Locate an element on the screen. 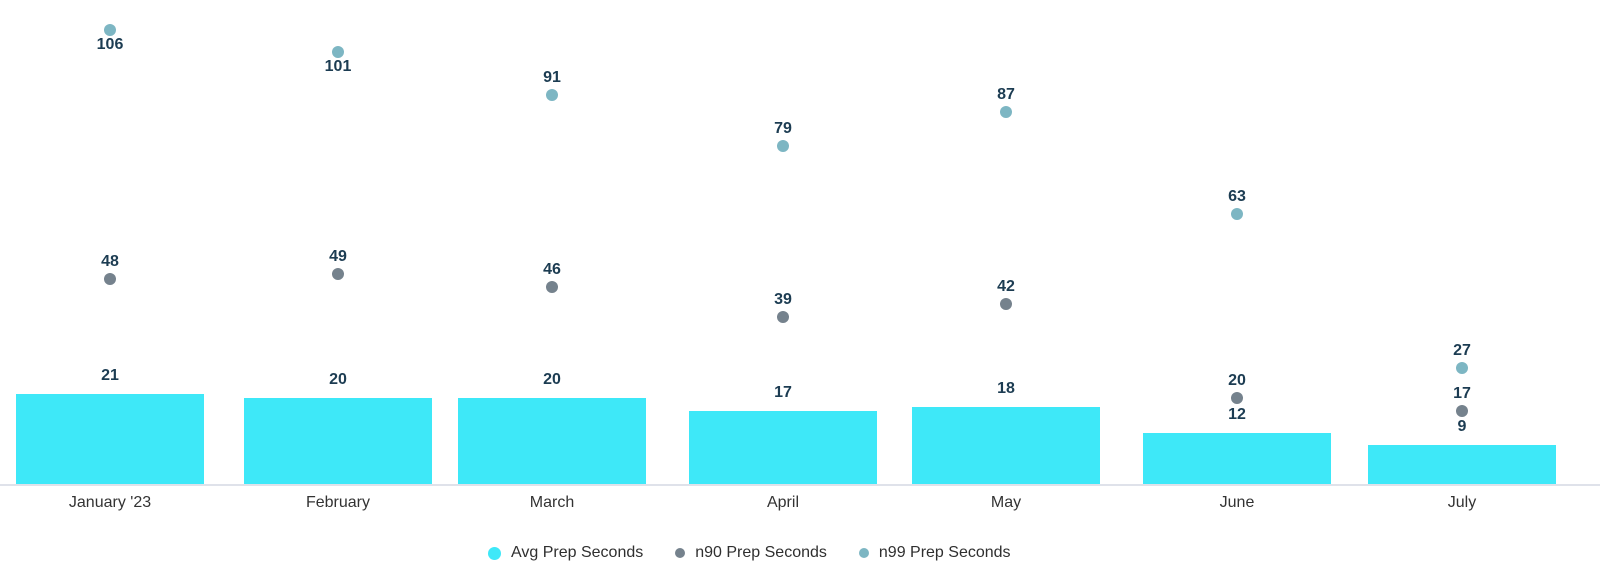 This screenshot has width=1600, height=581. annotation-n90-prep-seconds-june: 20 is located at coordinates (1237, 381).